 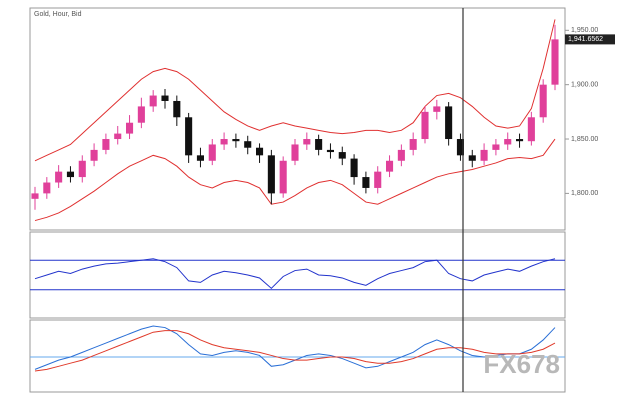 What do you see at coordinates (585, 39) in the screenshot?
I see `price-label: 1,941.6562` at bounding box center [585, 39].